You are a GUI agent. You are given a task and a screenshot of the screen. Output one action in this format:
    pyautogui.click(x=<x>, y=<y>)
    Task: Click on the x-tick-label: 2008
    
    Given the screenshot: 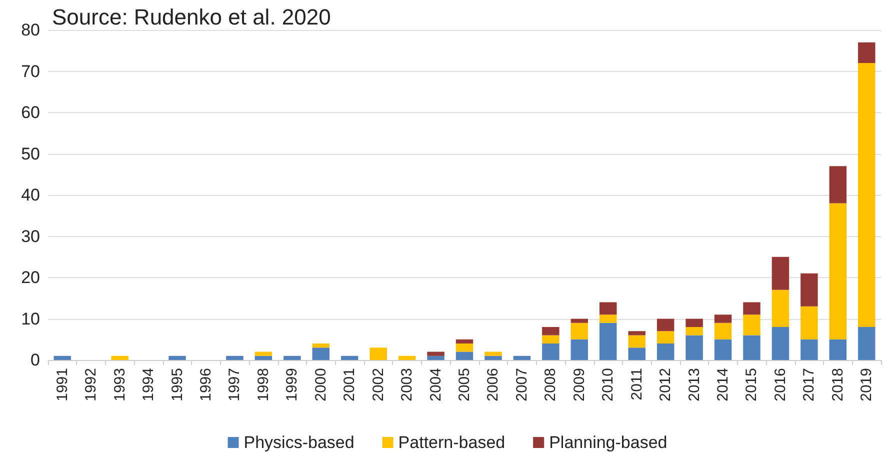 What is the action you would take?
    pyautogui.click(x=551, y=385)
    